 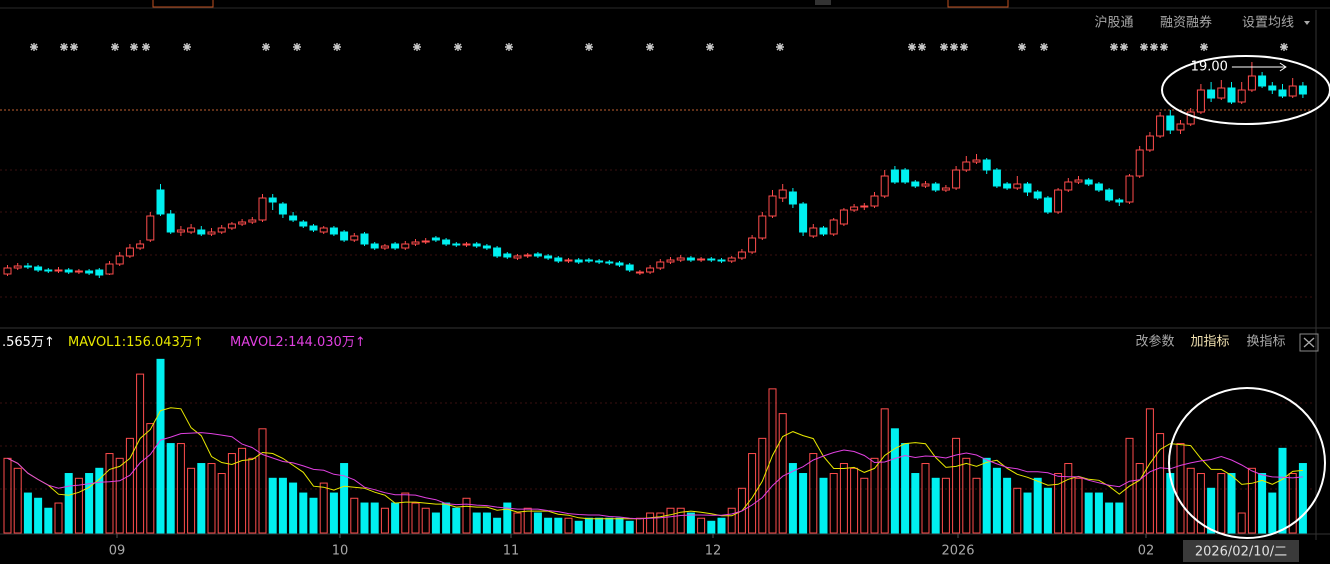 What do you see at coordinates (184, 342) in the screenshot?
I see `indicator-legend: .565万↑ MAVOL1:156.043万↑ MAVOL2:144.030万↑` at bounding box center [184, 342].